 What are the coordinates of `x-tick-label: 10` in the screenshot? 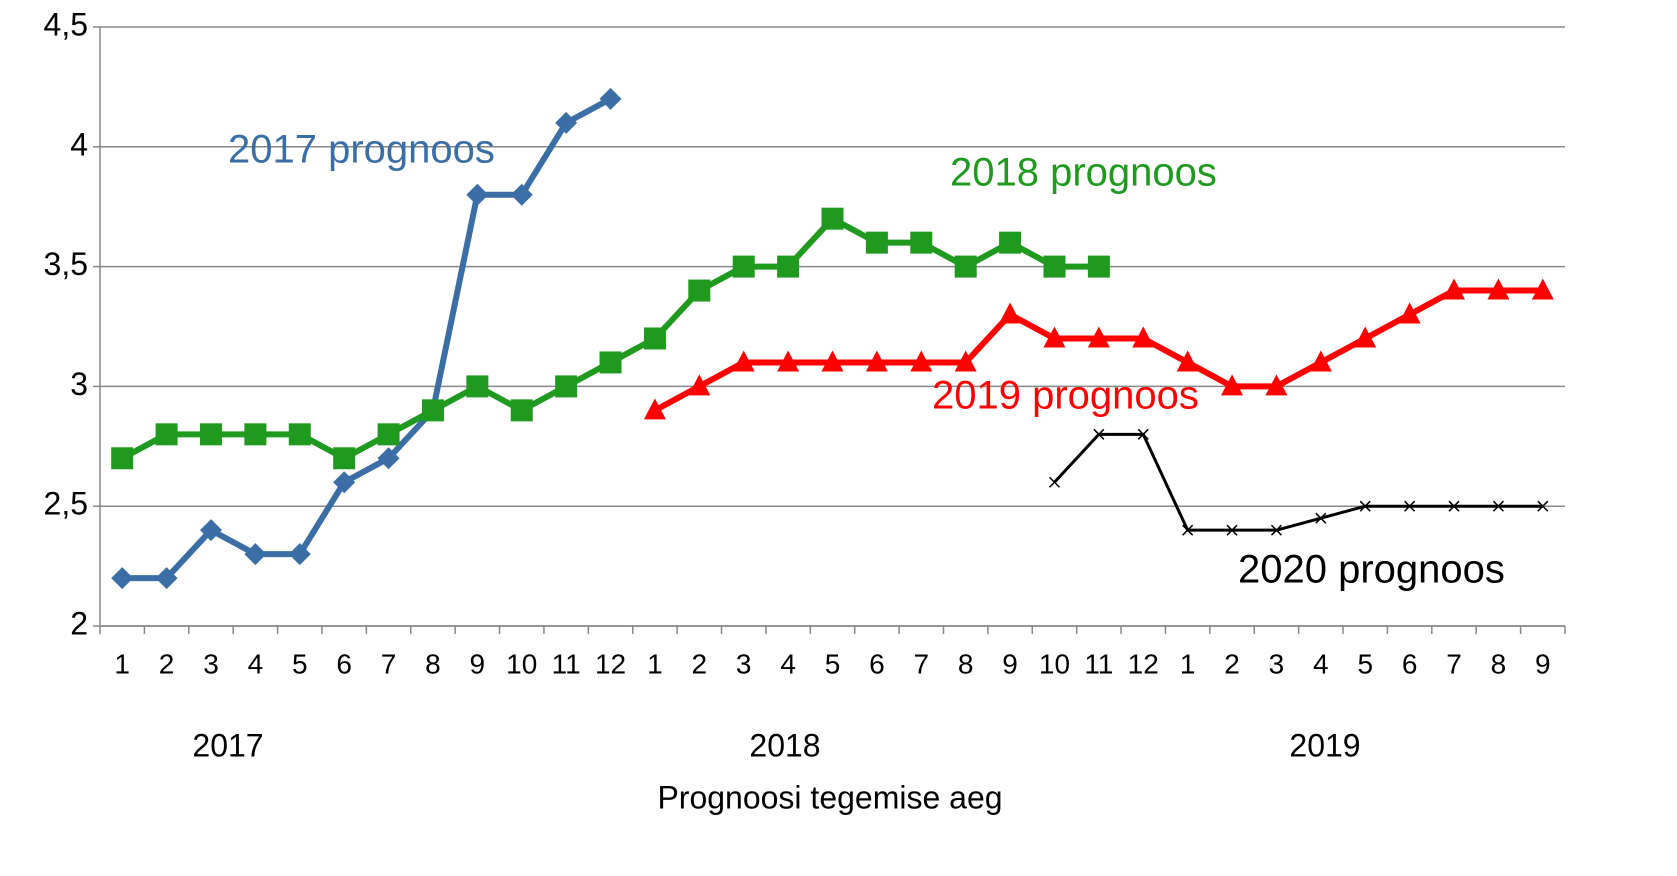 It's located at (521, 663).